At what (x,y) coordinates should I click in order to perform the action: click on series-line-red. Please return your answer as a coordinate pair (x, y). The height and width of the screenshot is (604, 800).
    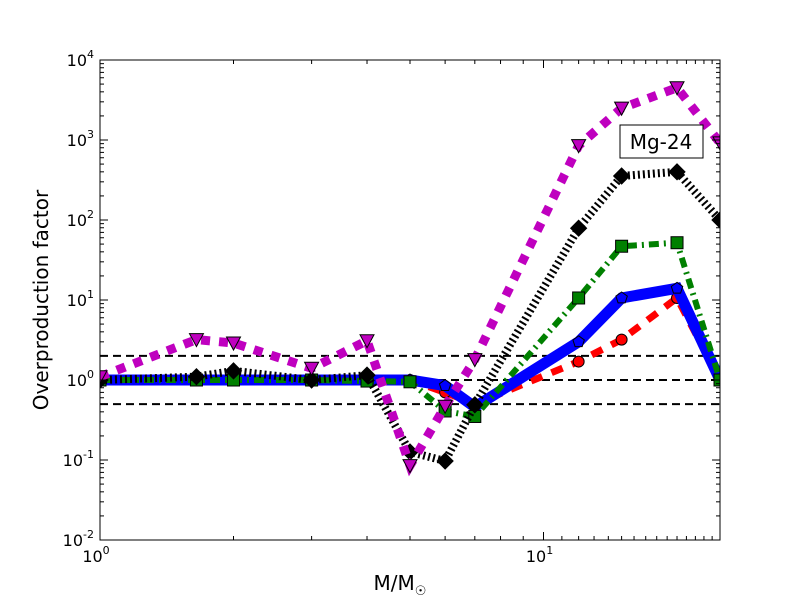
    Looking at the image, I should click on (410, 350).